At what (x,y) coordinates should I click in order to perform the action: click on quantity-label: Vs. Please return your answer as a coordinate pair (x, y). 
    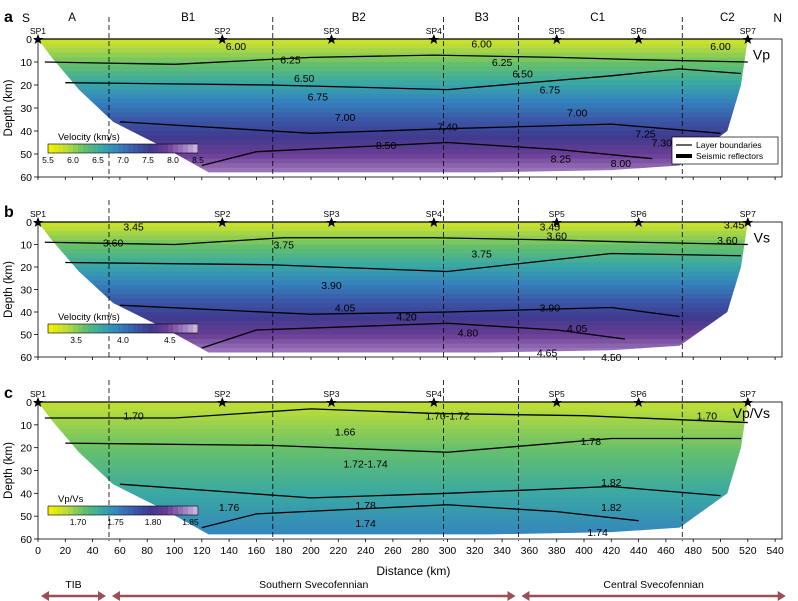
    Looking at the image, I should click on (762, 237).